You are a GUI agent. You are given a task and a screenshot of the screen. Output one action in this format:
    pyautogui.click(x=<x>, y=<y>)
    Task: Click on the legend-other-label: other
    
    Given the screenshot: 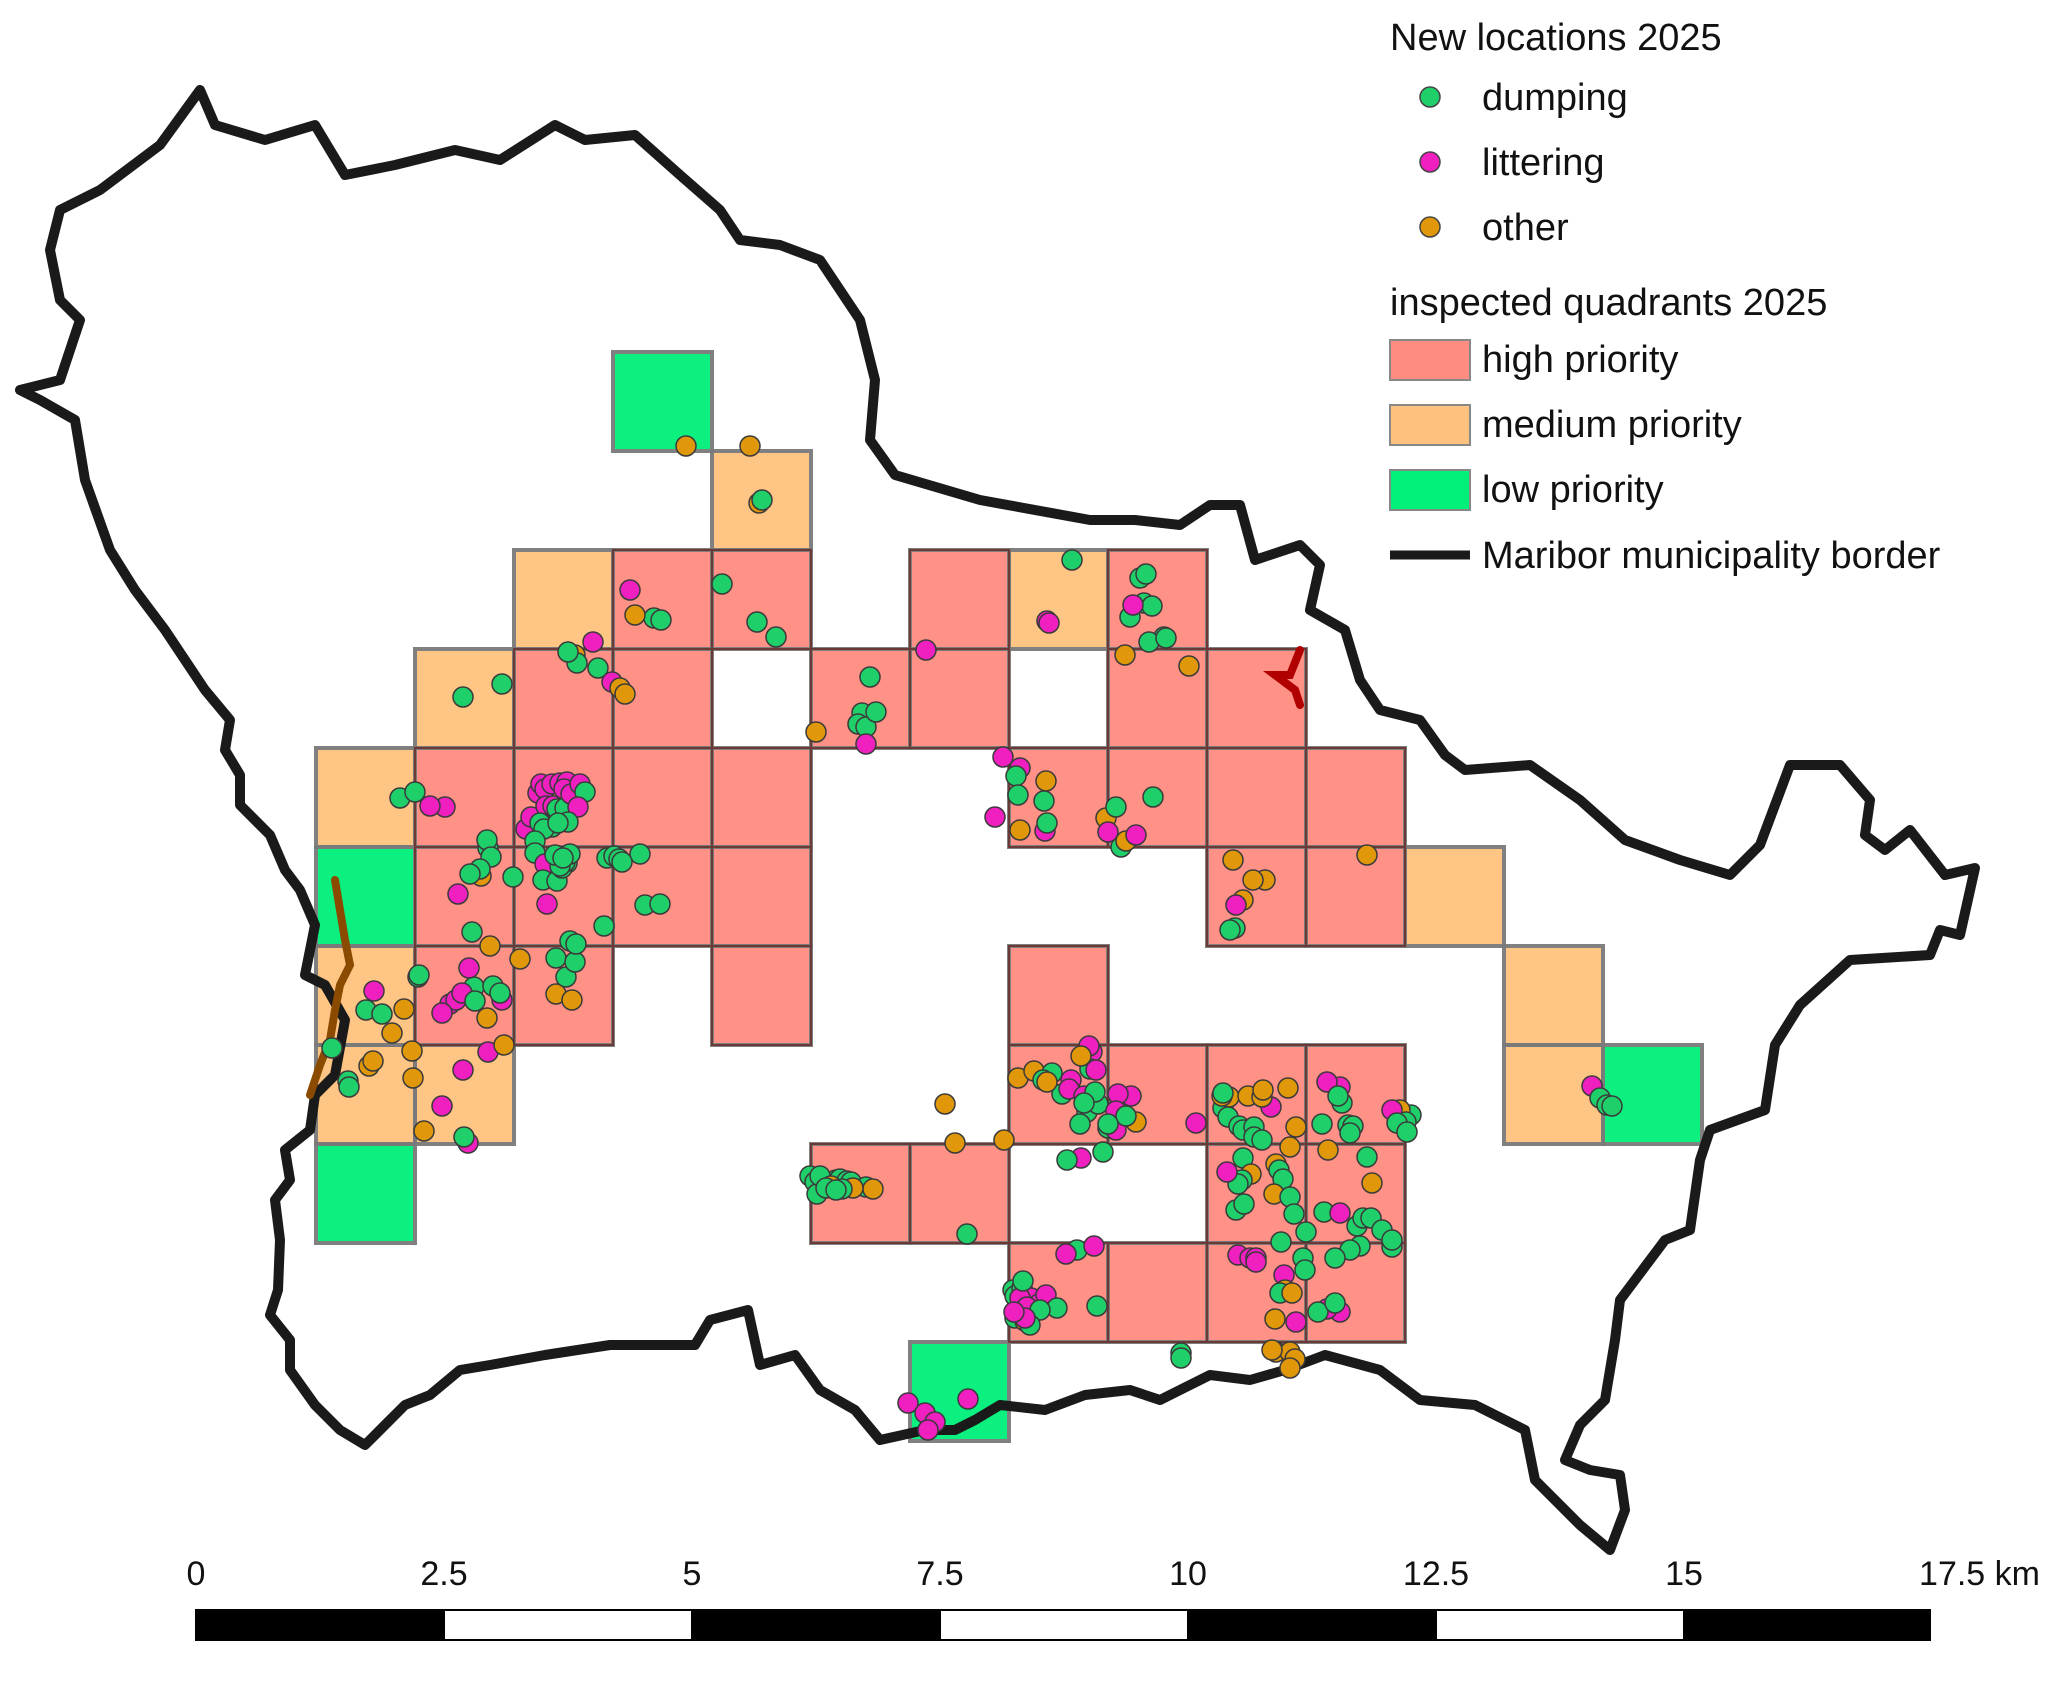 What is the action you would take?
    pyautogui.click(x=1525, y=228)
    